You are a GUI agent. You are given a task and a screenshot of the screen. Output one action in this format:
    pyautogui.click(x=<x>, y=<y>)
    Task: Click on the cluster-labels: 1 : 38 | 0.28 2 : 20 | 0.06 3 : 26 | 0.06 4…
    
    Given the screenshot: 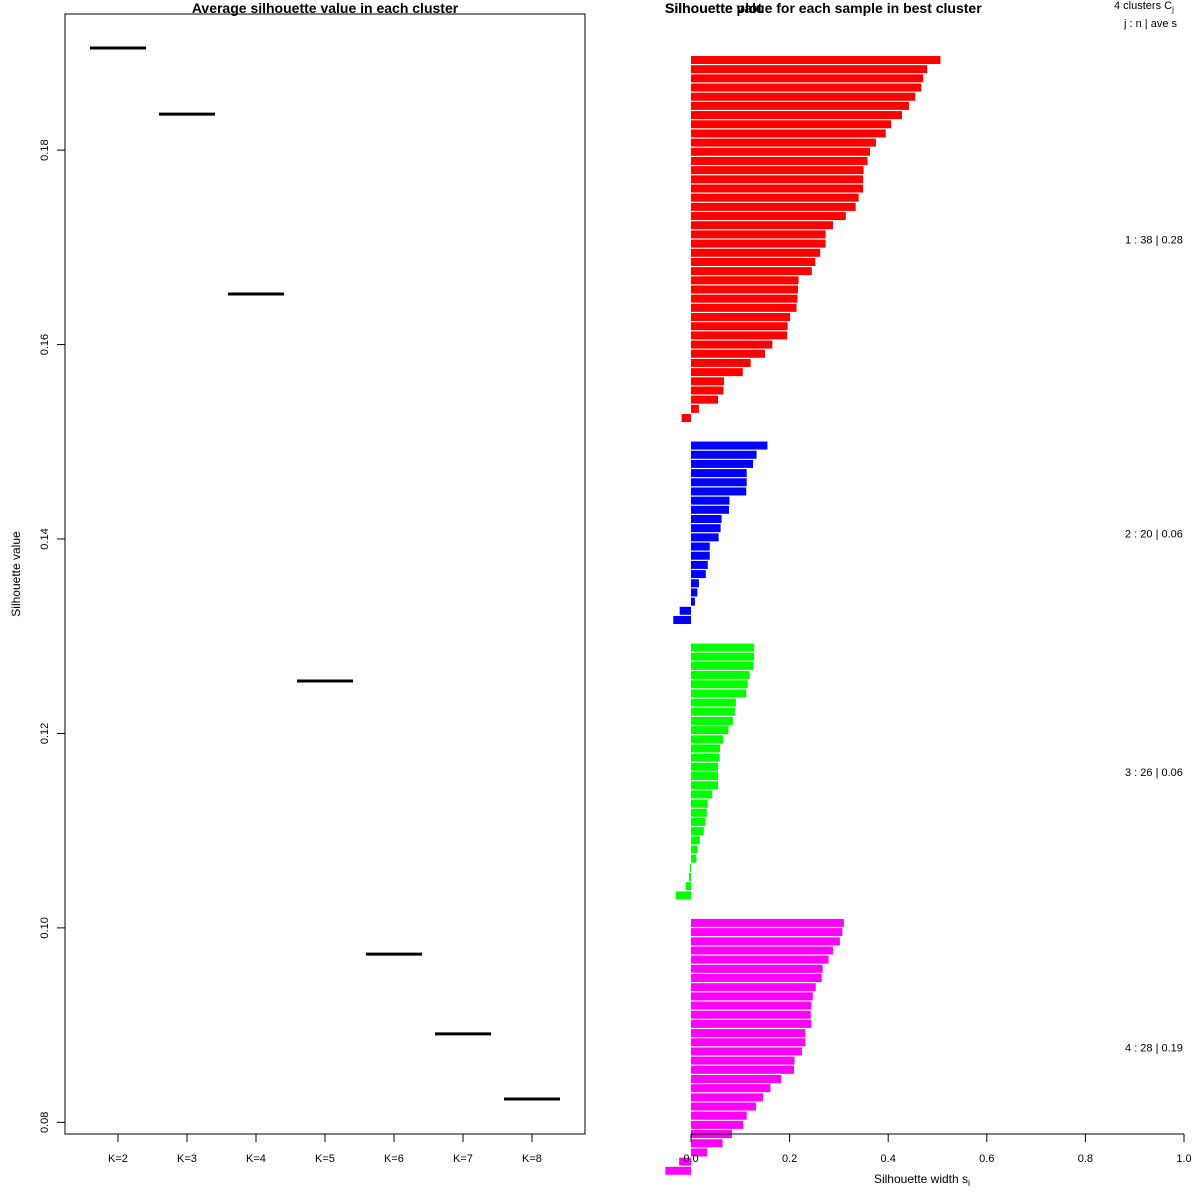 What is the action you would take?
    pyautogui.click(x=1154, y=645)
    